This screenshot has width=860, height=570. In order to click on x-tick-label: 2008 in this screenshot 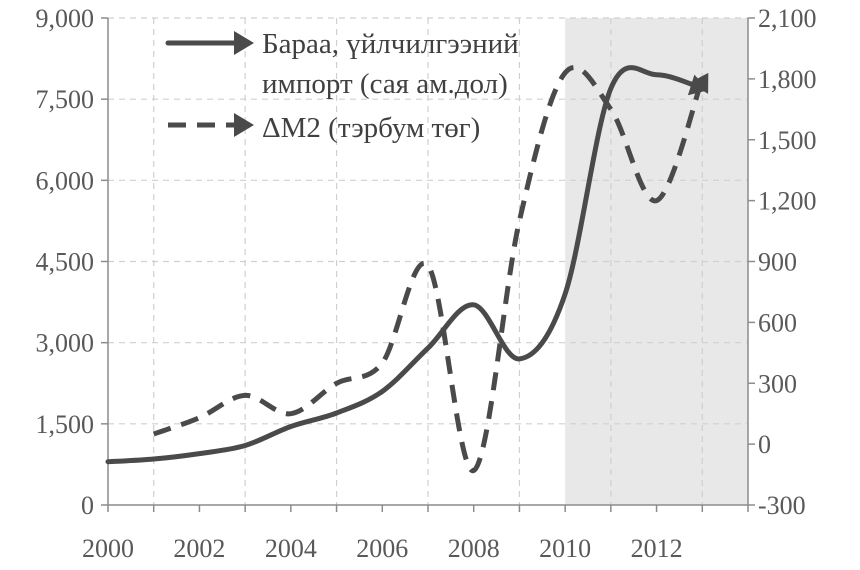, I will do `click(474, 548)`.